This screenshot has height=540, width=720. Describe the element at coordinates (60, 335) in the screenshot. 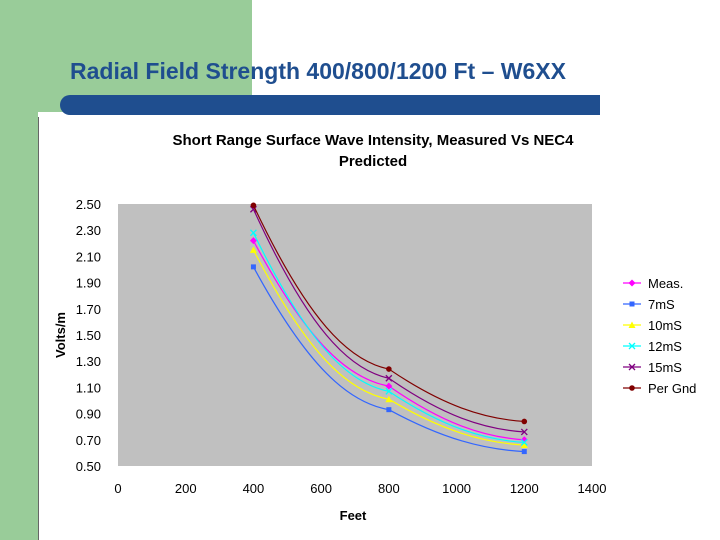

I see `y-axis-label: Volts/m` at that location.